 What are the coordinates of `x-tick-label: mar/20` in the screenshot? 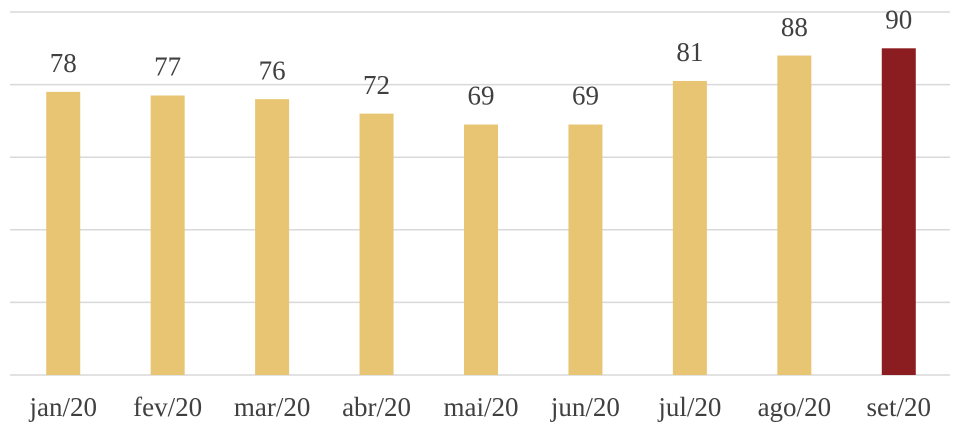 It's located at (272, 407).